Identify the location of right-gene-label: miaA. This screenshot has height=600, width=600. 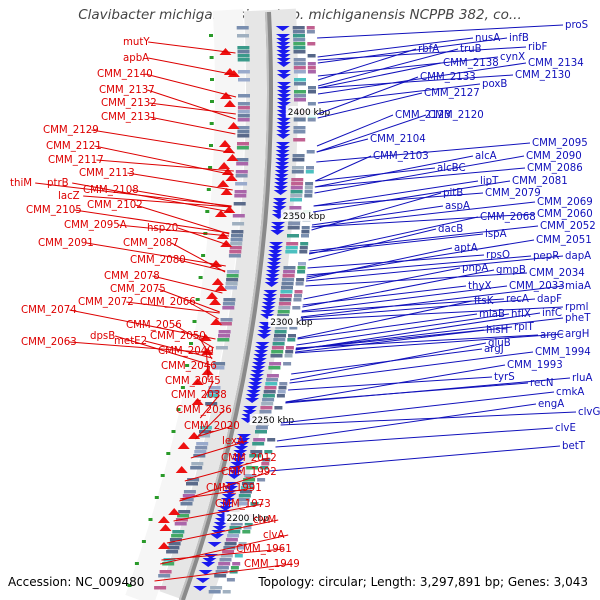
(578, 286).